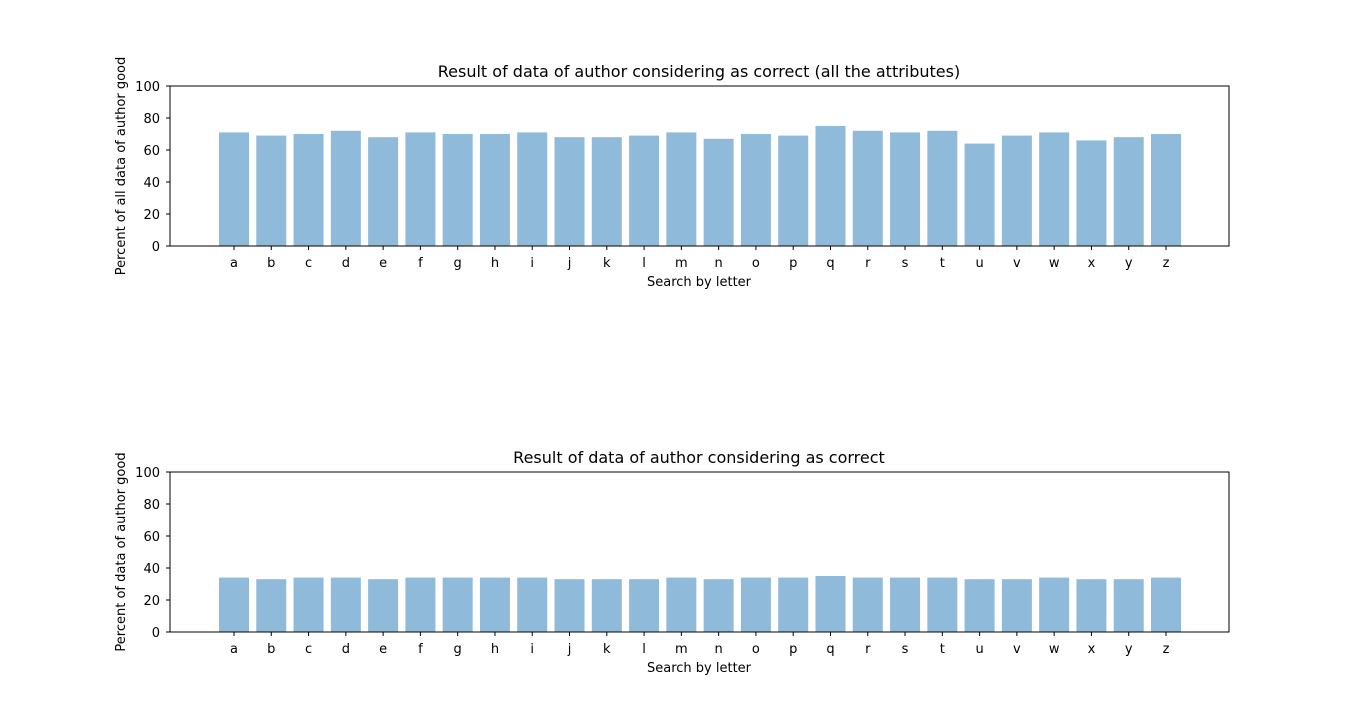  Describe the element at coordinates (718, 605) in the screenshot. I see `bar-n` at that location.